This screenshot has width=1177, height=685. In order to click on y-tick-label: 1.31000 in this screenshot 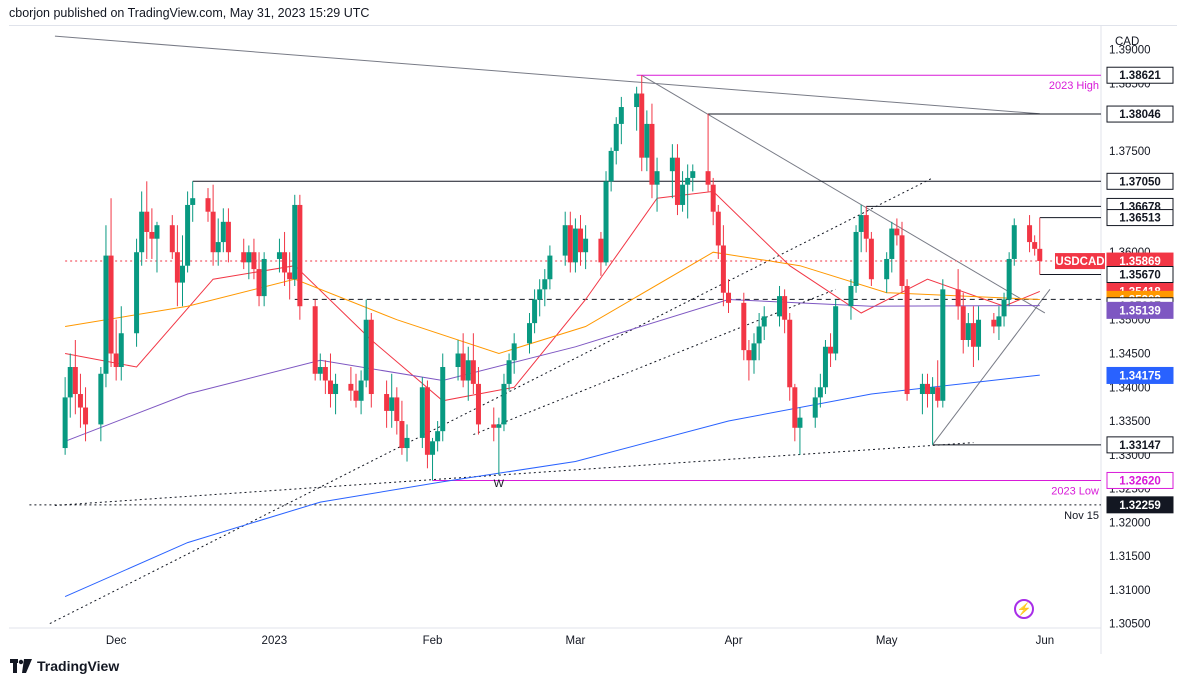, I will do `click(1130, 591)`.